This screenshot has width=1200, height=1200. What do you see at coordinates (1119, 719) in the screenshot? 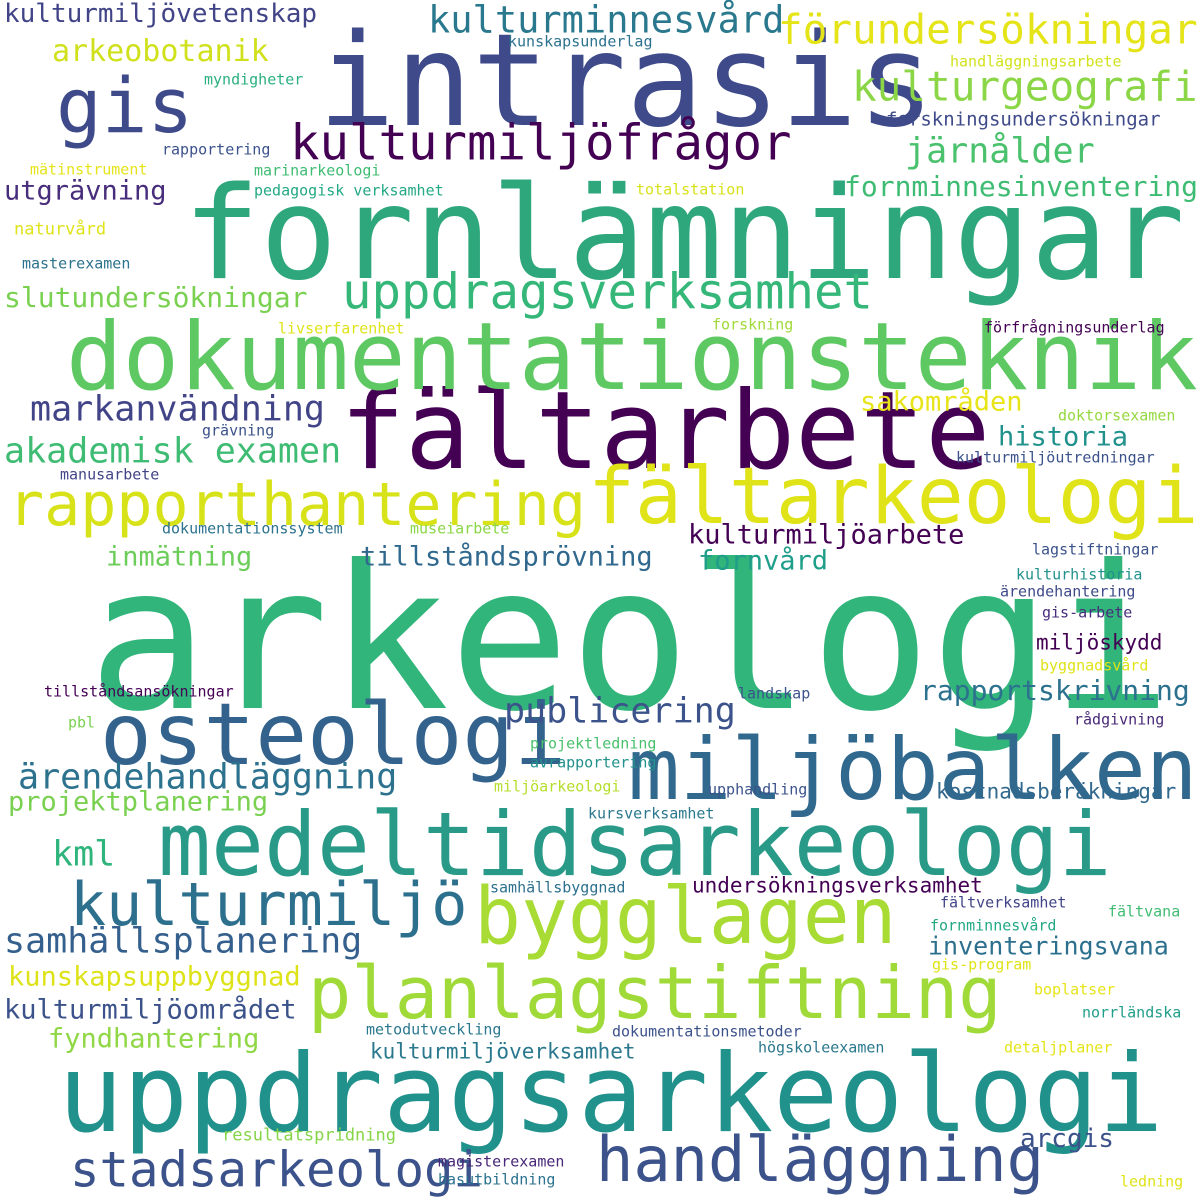
I see `word-radgivning: rådgivning` at bounding box center [1119, 719].